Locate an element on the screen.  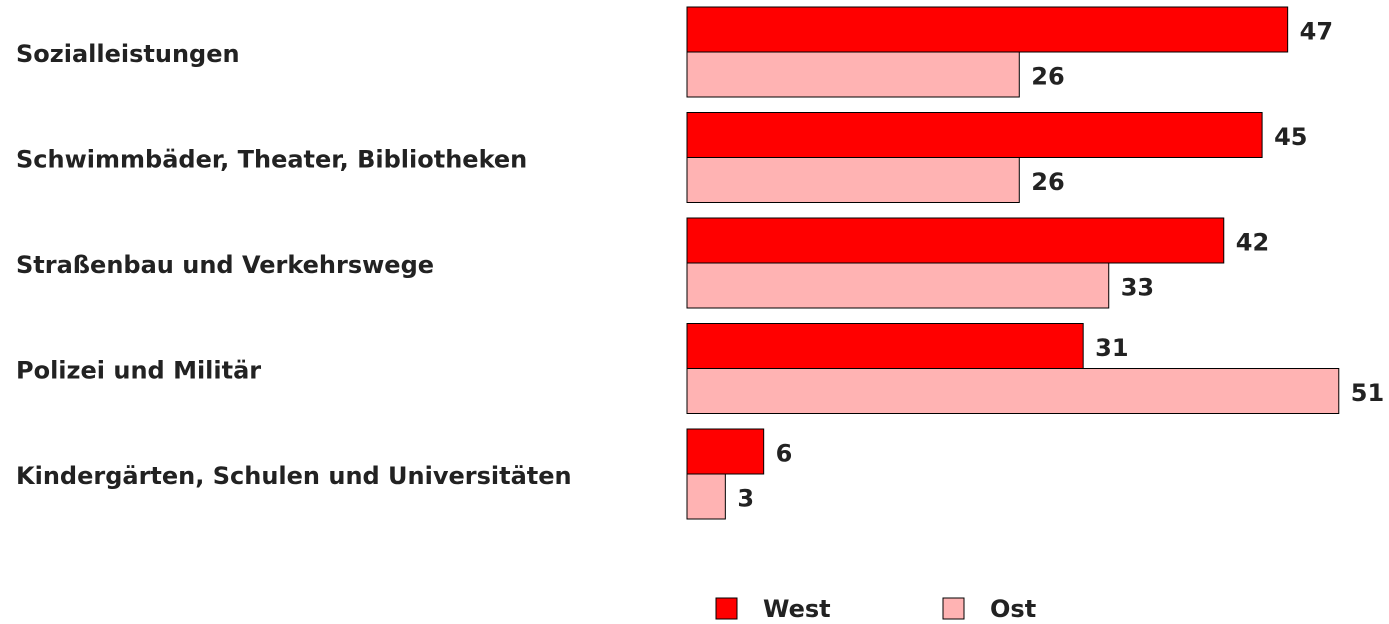
legend-label: Ost is located at coordinates (1013, 609).